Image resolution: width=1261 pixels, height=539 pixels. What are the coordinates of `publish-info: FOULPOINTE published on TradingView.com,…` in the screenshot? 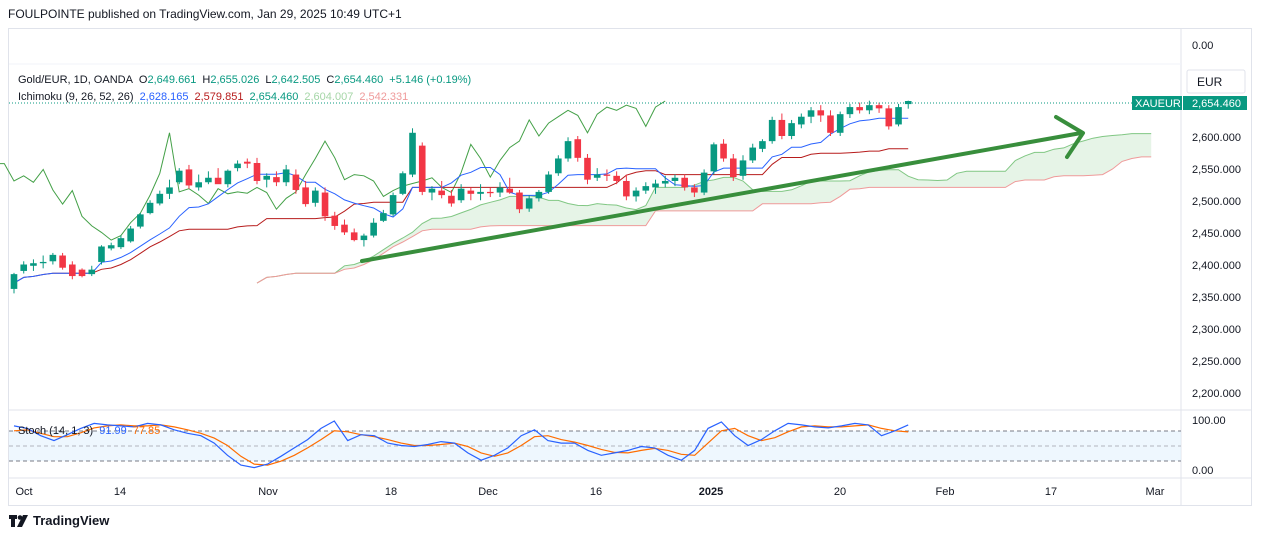 It's located at (205, 14).